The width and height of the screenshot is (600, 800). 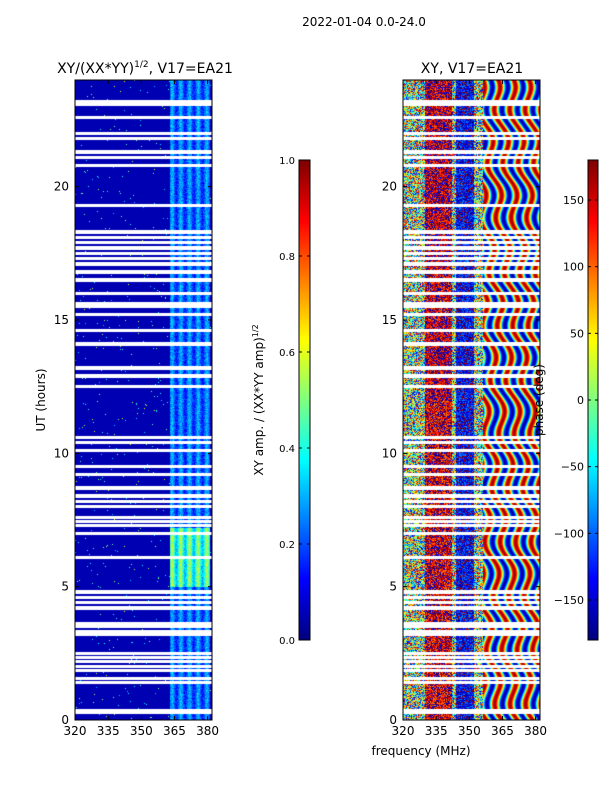 I want to click on colorbar-tick-label: 100, so click(x=573, y=267).